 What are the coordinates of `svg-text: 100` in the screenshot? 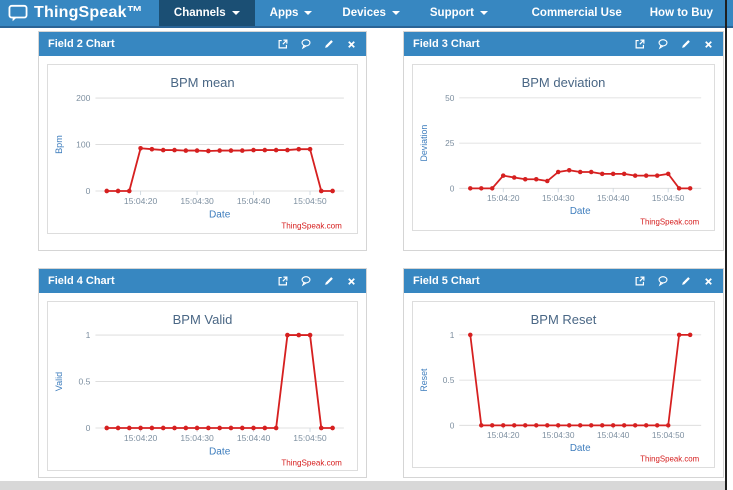 It's located at (83, 145).